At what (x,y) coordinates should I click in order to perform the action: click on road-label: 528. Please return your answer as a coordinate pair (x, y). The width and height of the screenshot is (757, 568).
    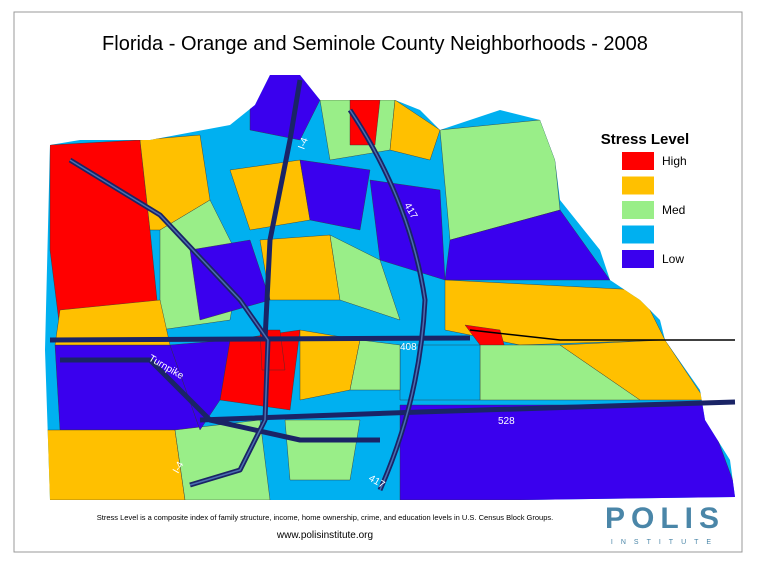
    Looking at the image, I should click on (506, 421).